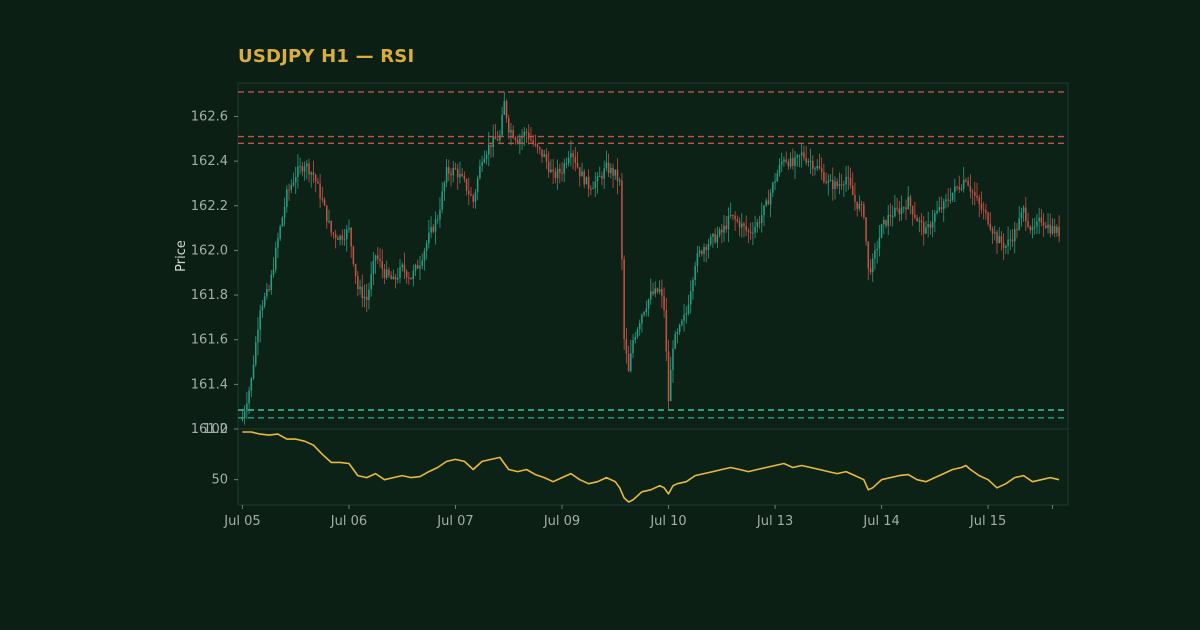 This screenshot has height=630, width=1200. I want to click on x-tick-label: Jul 05, so click(241, 521).